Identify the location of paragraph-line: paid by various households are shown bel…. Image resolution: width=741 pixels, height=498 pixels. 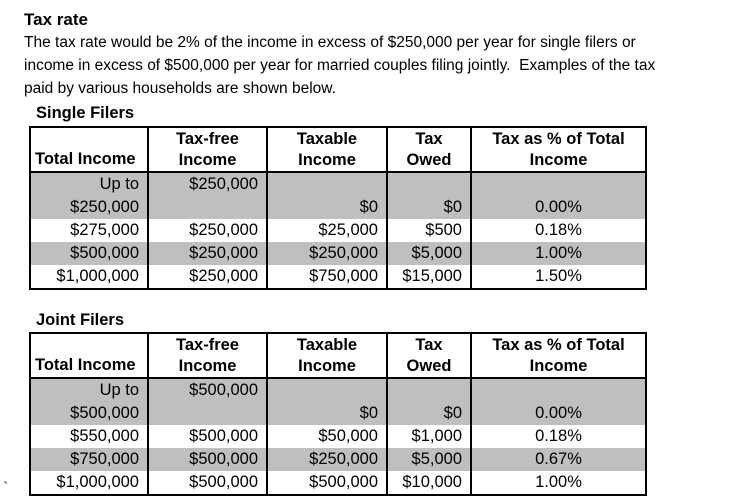
(180, 88).